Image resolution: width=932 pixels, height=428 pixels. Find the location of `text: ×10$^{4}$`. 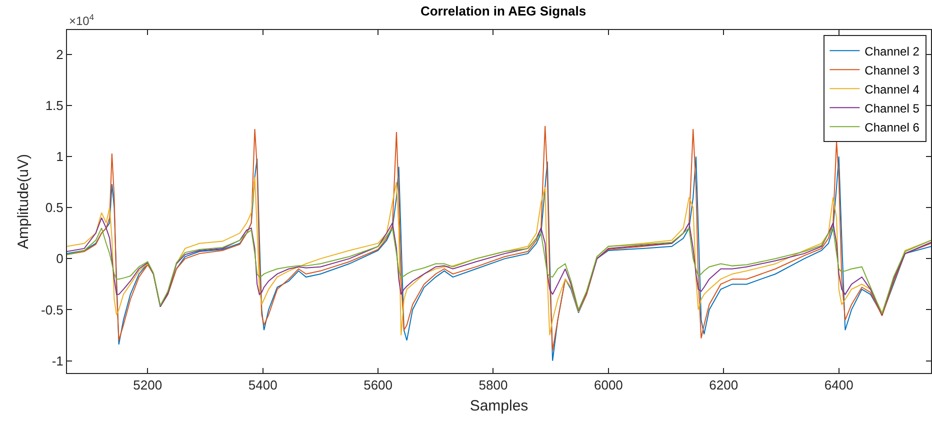

text: ×10$^{4}$ is located at coordinates (81, 20).